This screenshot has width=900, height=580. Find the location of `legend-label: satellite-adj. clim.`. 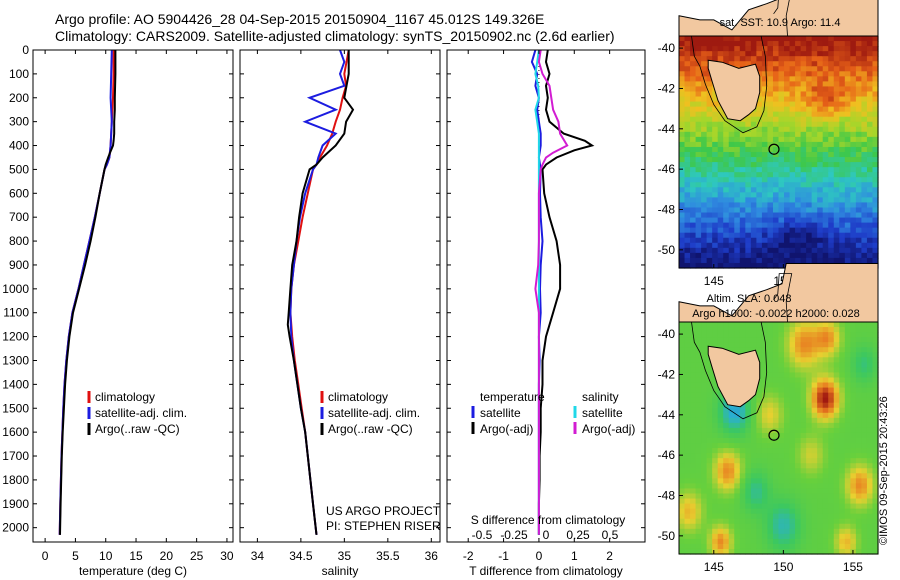

legend-label: satellite-adj. clim. is located at coordinates (374, 413).